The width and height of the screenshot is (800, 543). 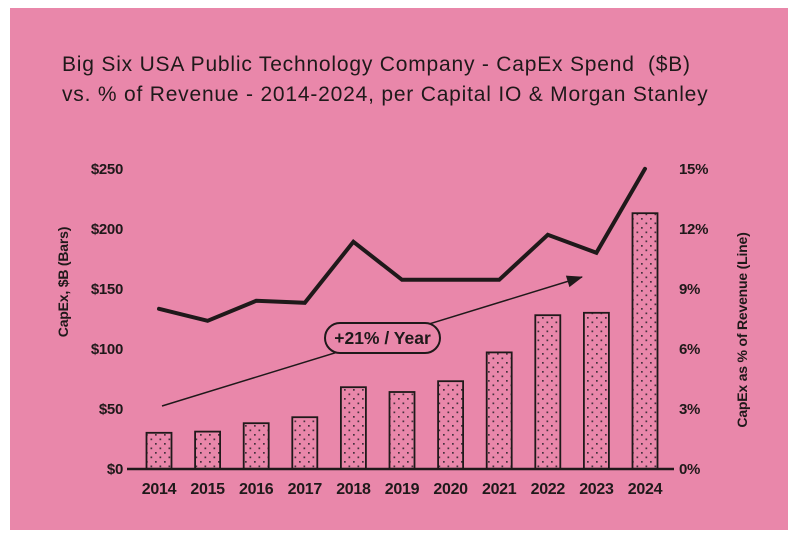 I want to click on right-tick-label: 6%, so click(x=689, y=349).